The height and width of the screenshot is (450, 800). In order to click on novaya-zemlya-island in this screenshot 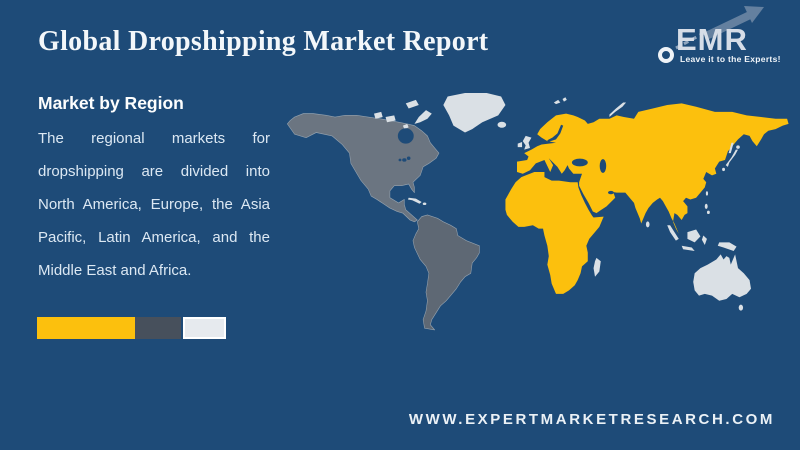, I will do `click(618, 110)`.